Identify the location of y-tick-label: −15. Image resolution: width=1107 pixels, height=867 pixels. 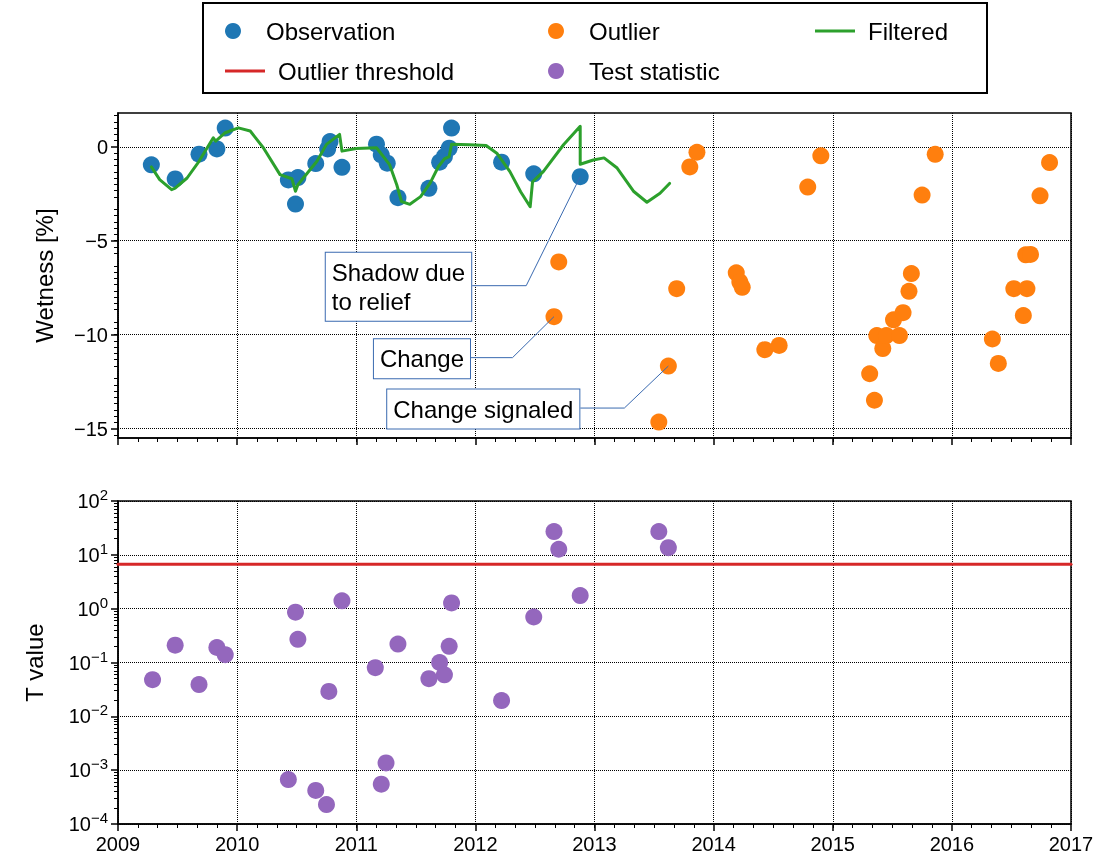
(91, 428).